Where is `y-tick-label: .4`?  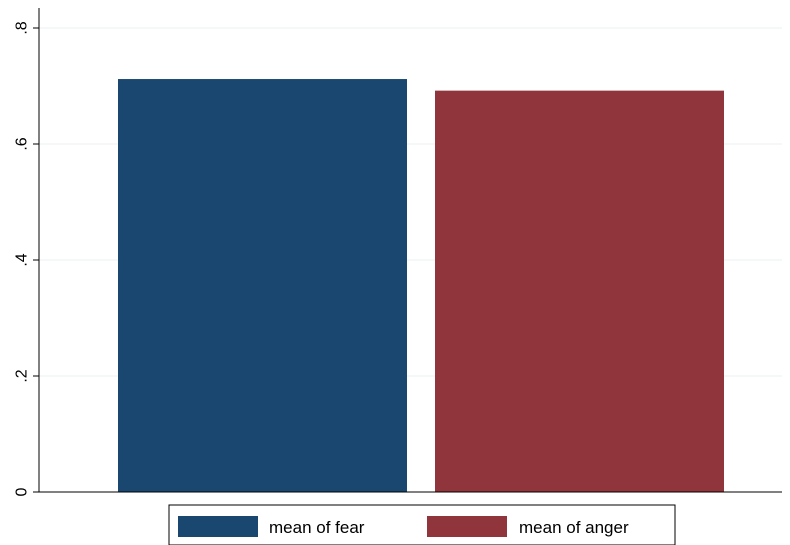
y-tick-label: .4 is located at coordinates (22, 259).